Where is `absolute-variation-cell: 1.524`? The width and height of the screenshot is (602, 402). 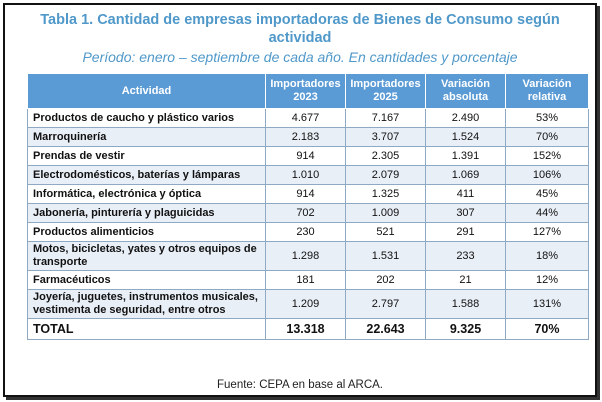
absolute-variation-cell: 1.524 is located at coordinates (465, 137).